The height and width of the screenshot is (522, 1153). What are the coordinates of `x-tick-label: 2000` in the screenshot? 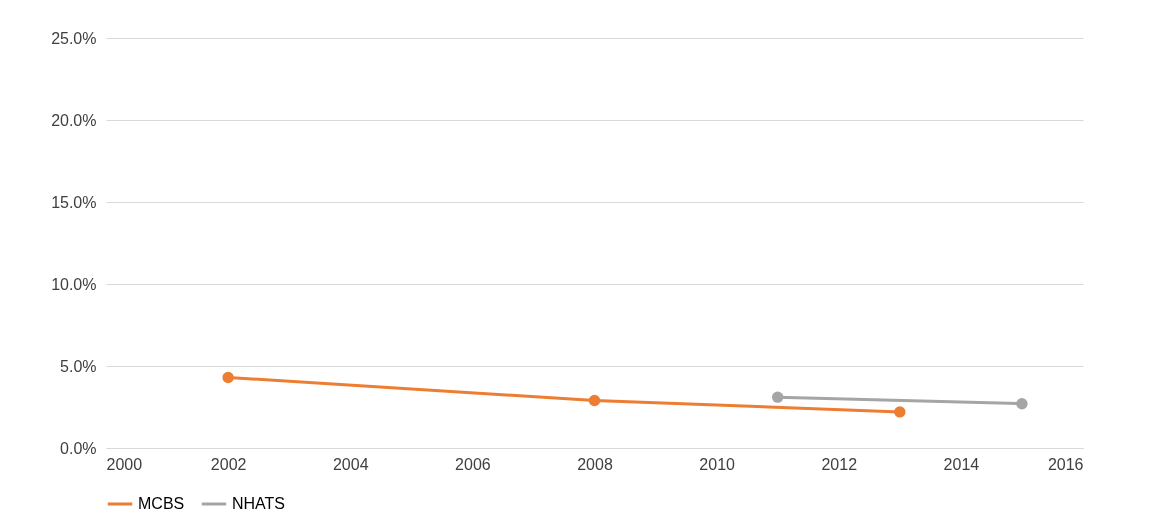 It's located at (124, 464).